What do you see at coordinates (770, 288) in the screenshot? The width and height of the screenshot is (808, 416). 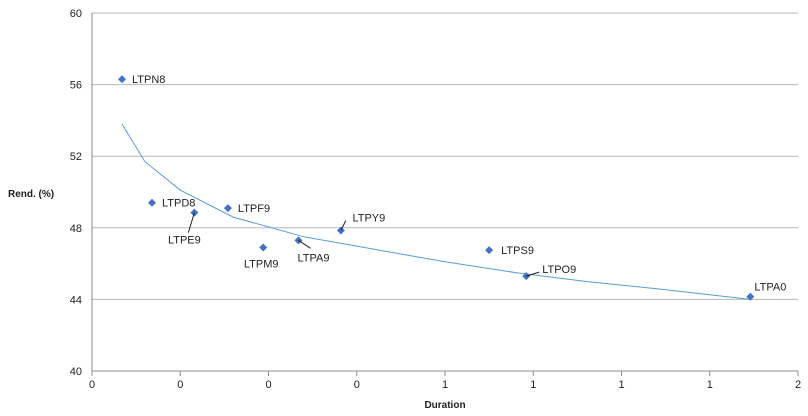 I see `point-label: LTPA0` at bounding box center [770, 288].